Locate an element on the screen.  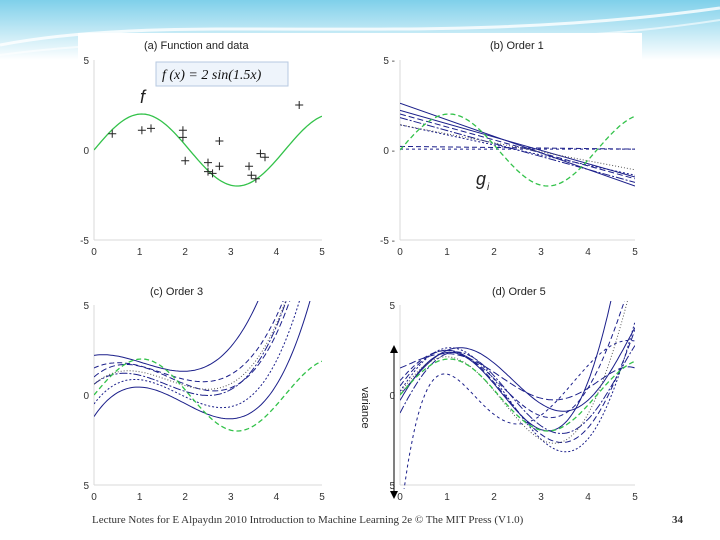
variance-label: variance is located at coordinates (365, 408).